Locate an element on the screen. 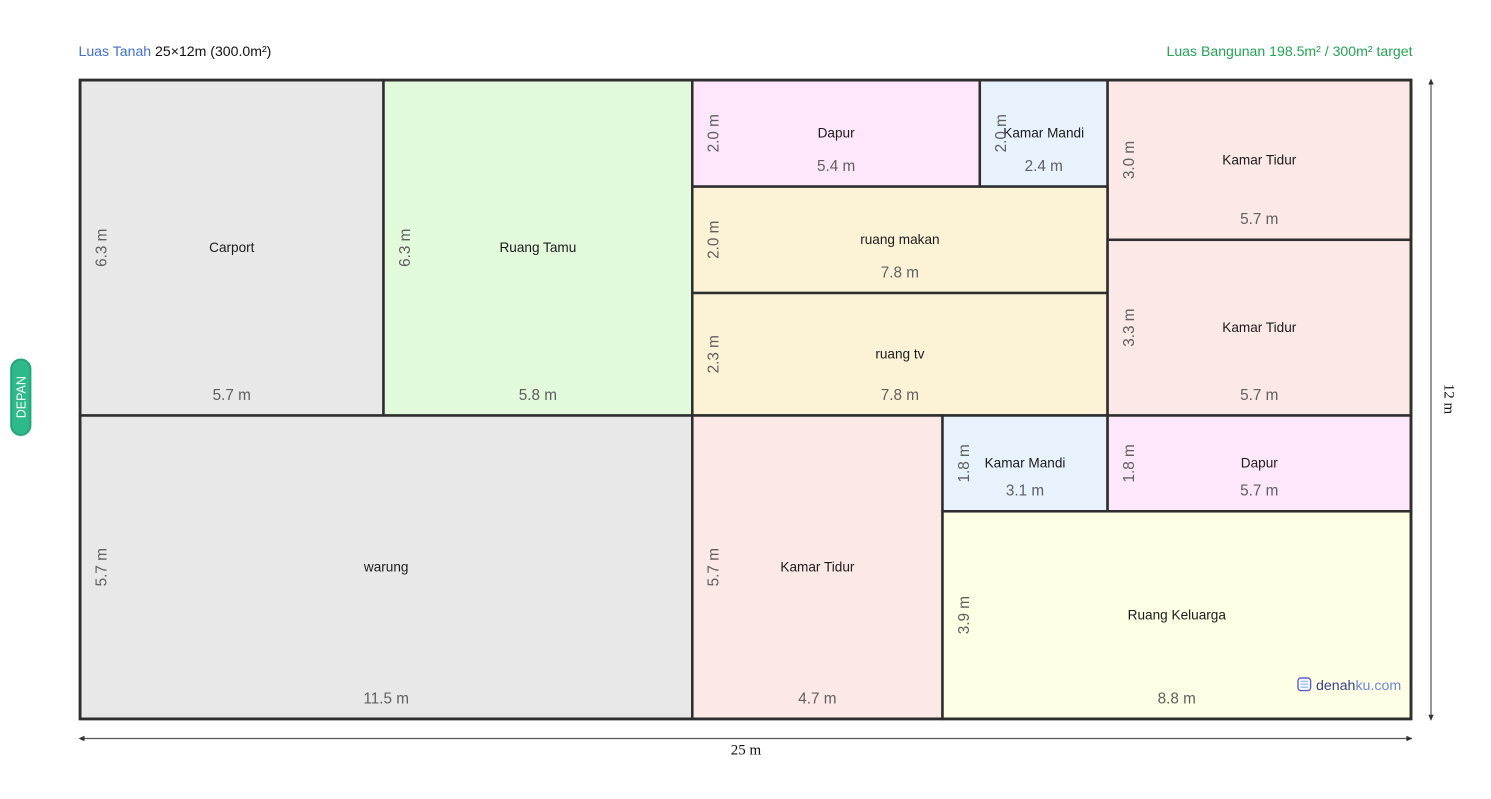 Image resolution: width=1491 pixels, height=799 pixels. svg-text:Luas Bangunan 198.5m² / 300m²: Luas Bangunan 198.5m² / 300m² target is located at coordinates (1289, 51).